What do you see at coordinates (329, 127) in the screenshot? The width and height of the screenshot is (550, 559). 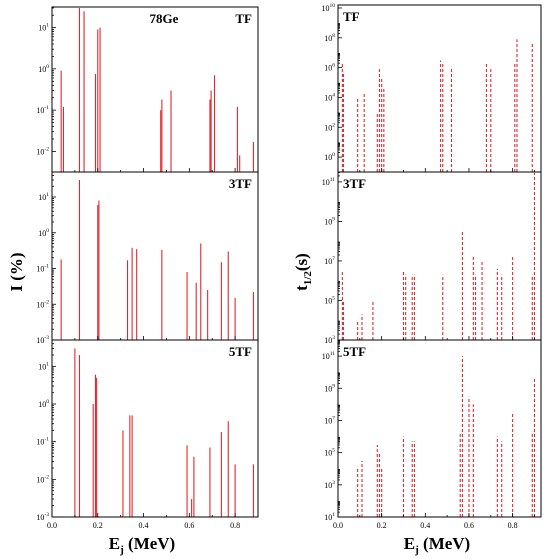 I see `y-tick-label: 10²` at bounding box center [329, 127].